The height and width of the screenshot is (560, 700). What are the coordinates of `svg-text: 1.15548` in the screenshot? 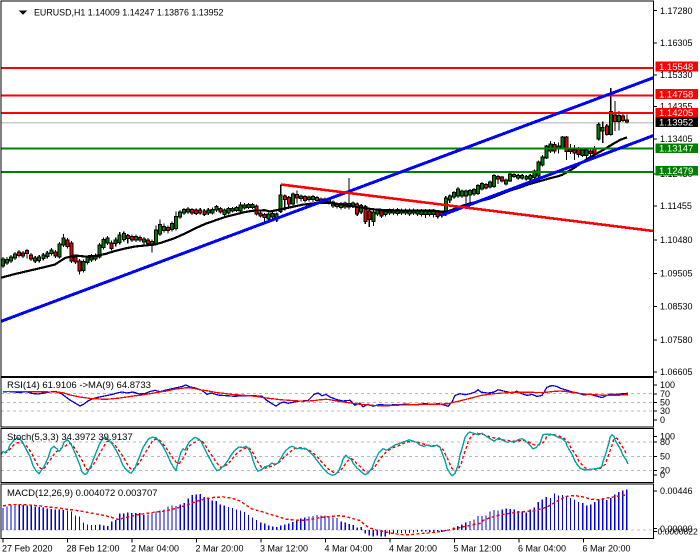 It's located at (676, 67).